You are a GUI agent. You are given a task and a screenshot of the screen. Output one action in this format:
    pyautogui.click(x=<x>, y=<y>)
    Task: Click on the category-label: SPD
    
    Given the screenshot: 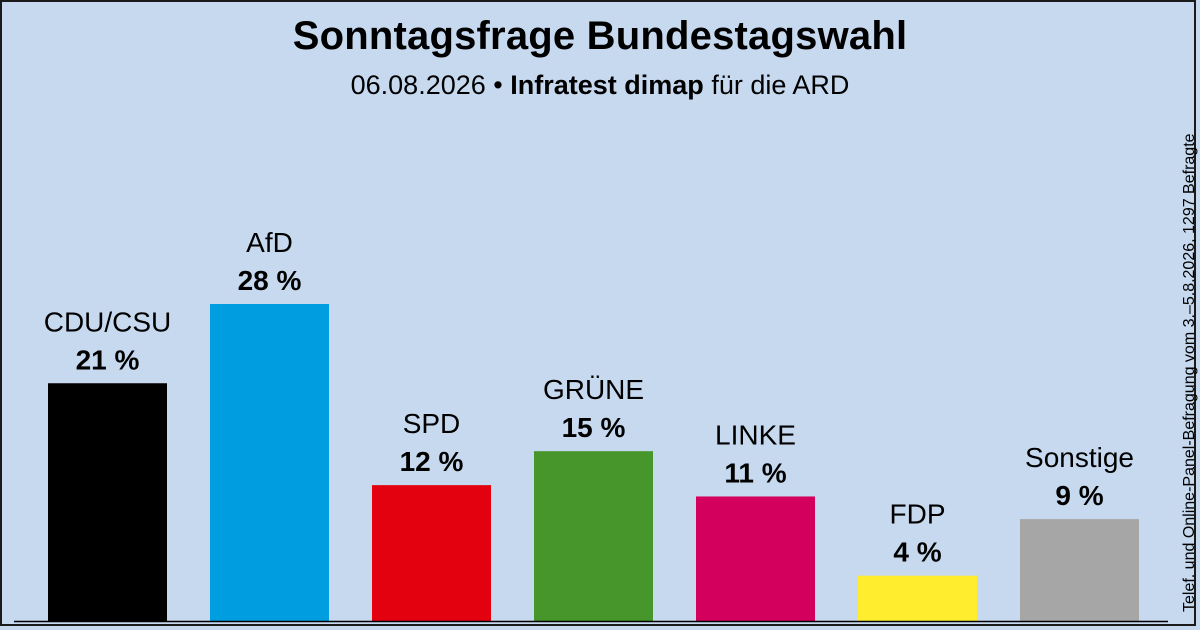 What is the action you would take?
    pyautogui.click(x=432, y=423)
    